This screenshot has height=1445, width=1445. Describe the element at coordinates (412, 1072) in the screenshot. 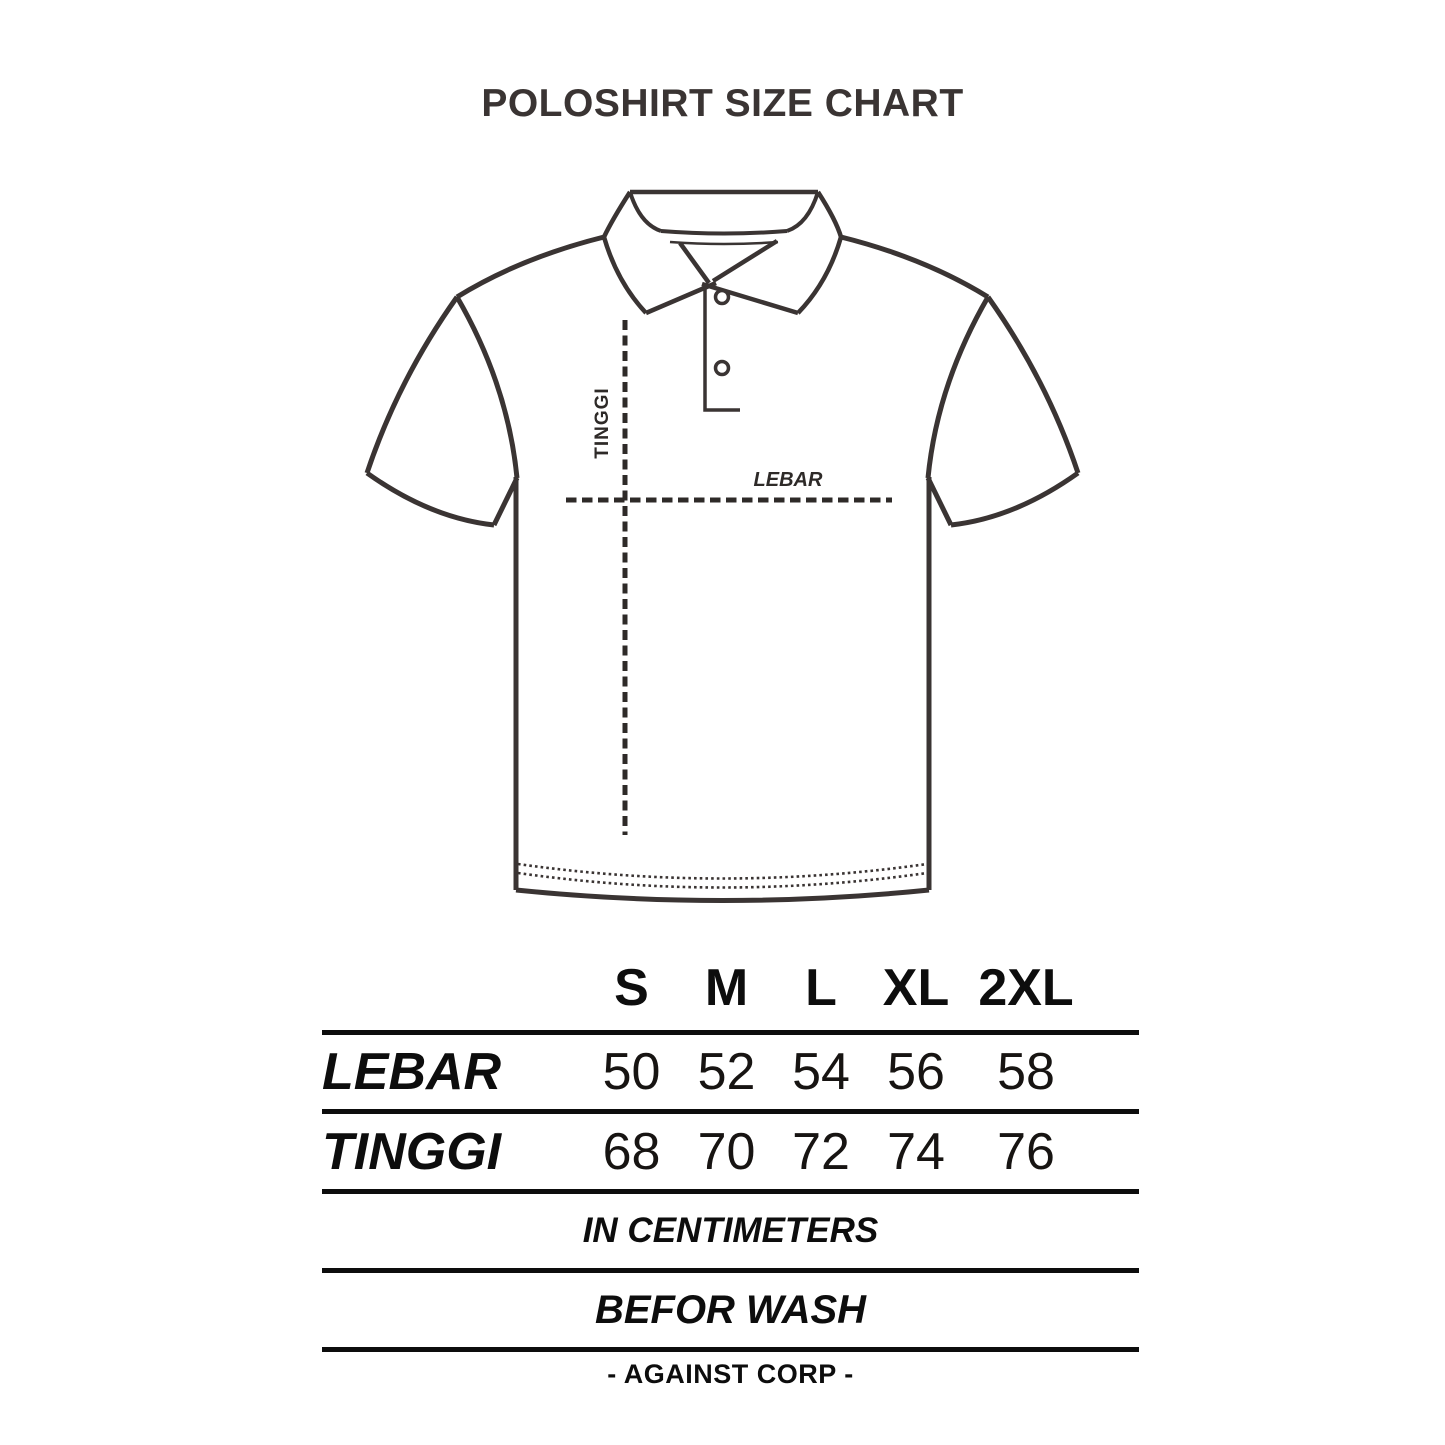

I see `row-label-lebar: LEBAR` at that location.